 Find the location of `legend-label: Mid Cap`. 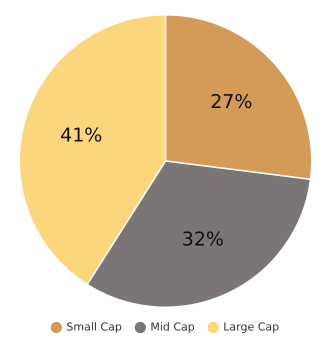

legend-label: Mid Cap is located at coordinates (172, 327).